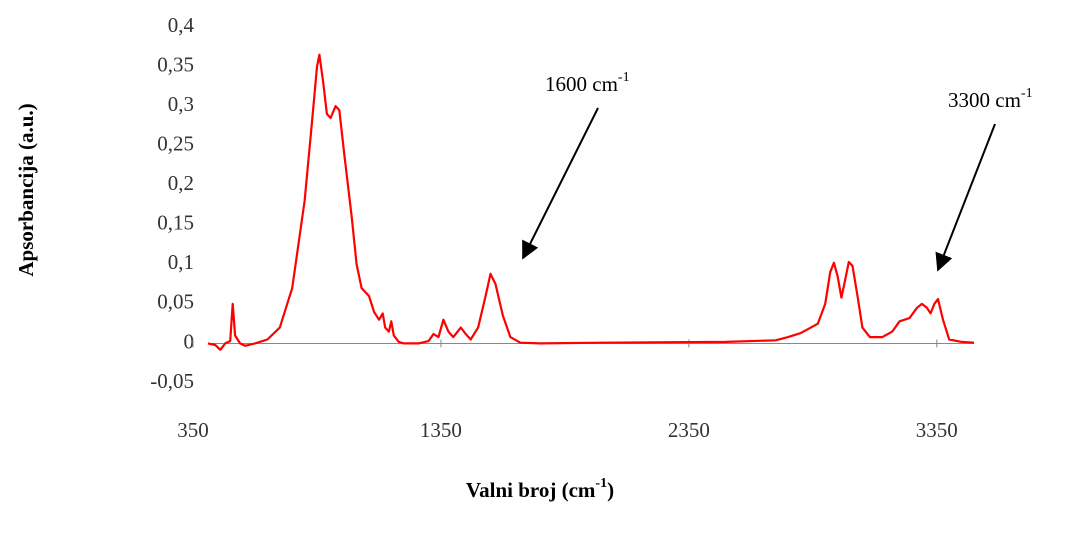 This screenshot has width=1085, height=536. I want to click on x-tick-label: 2350, so click(689, 430).